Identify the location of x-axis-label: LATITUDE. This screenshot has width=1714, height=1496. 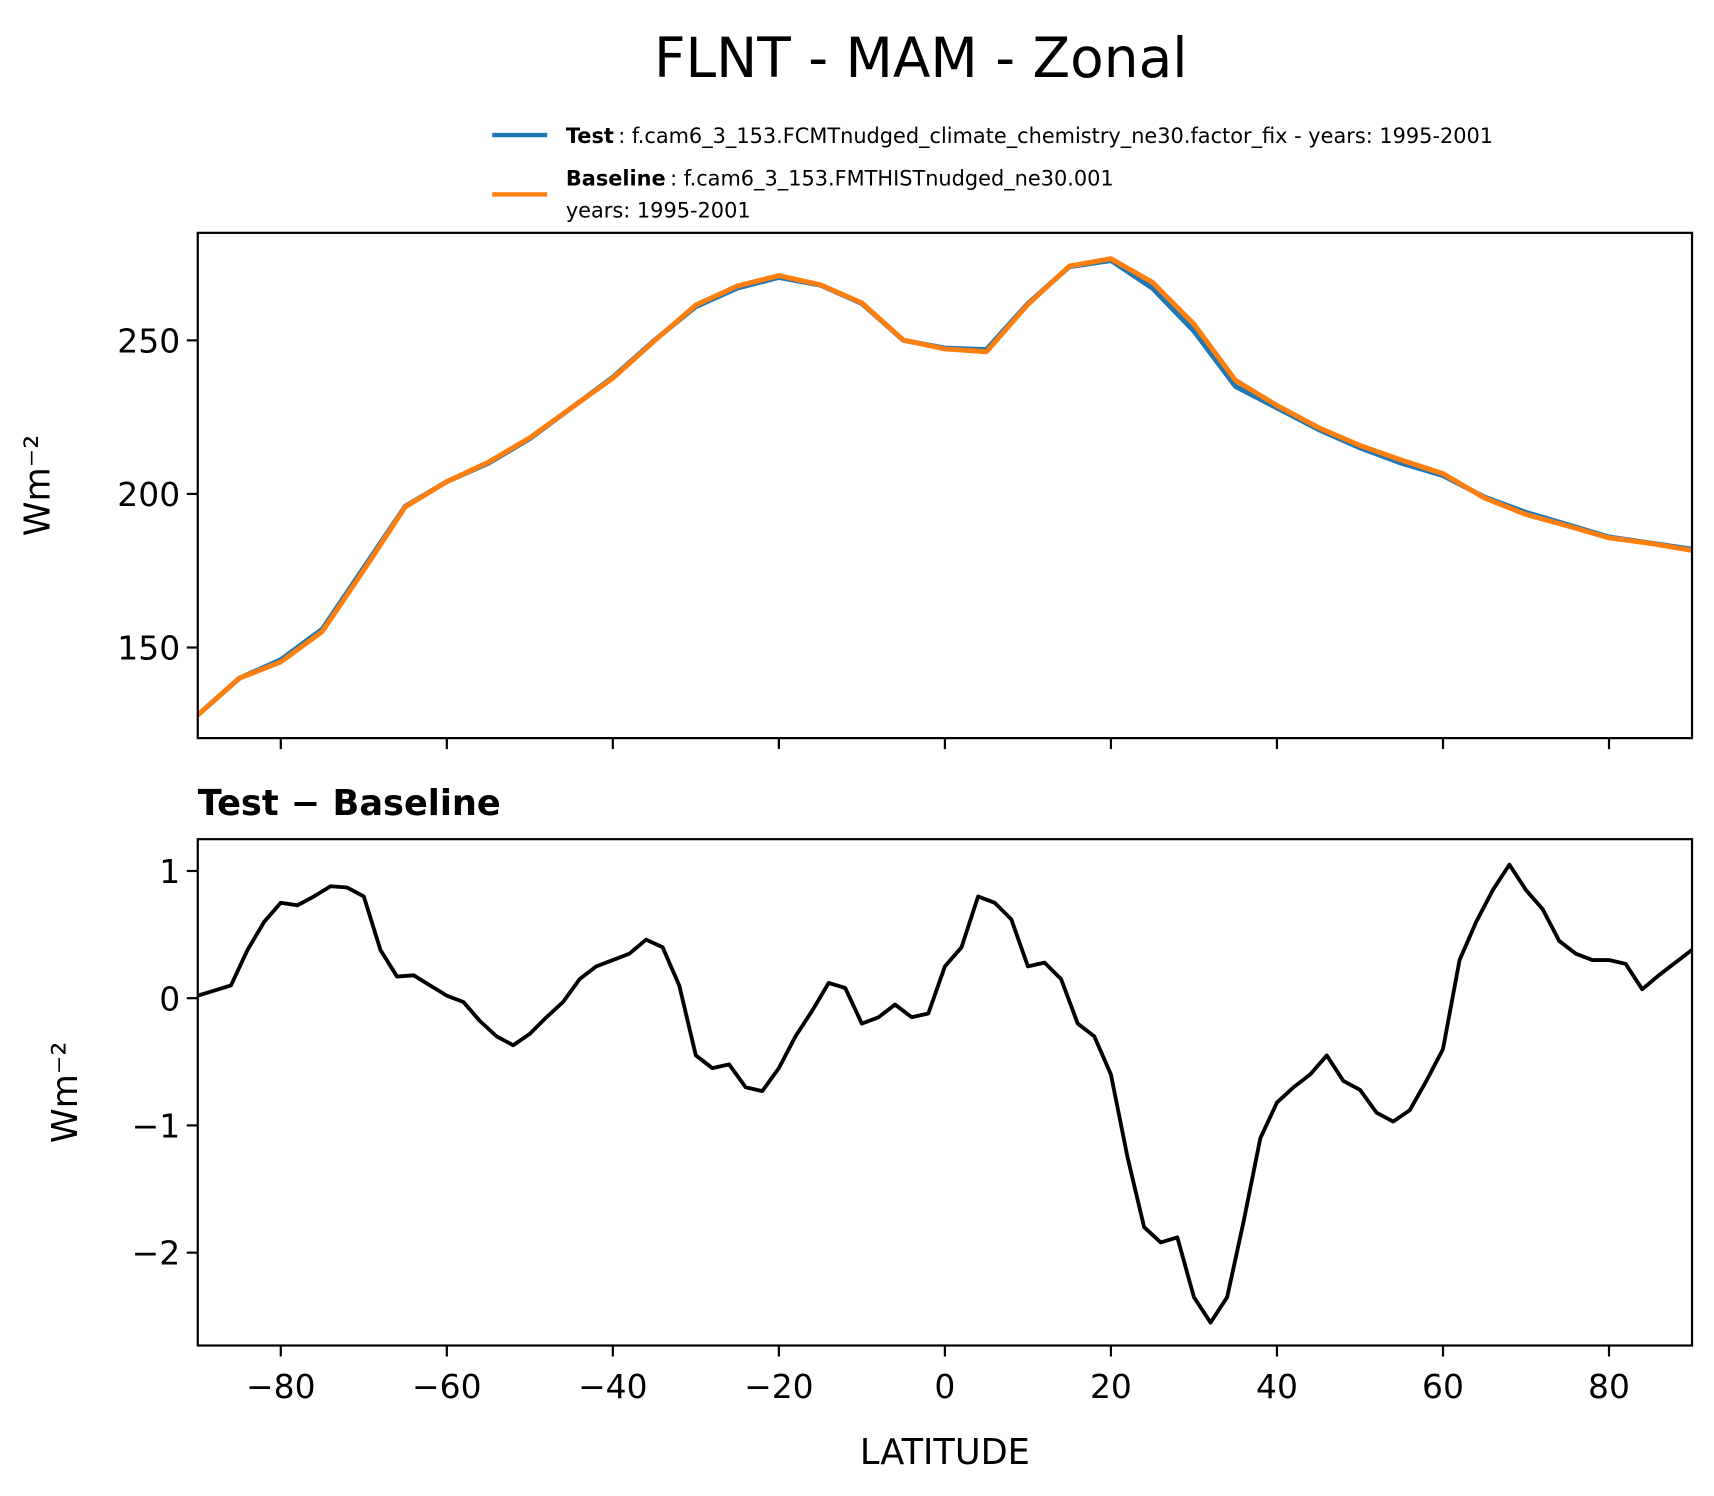
(945, 1452).